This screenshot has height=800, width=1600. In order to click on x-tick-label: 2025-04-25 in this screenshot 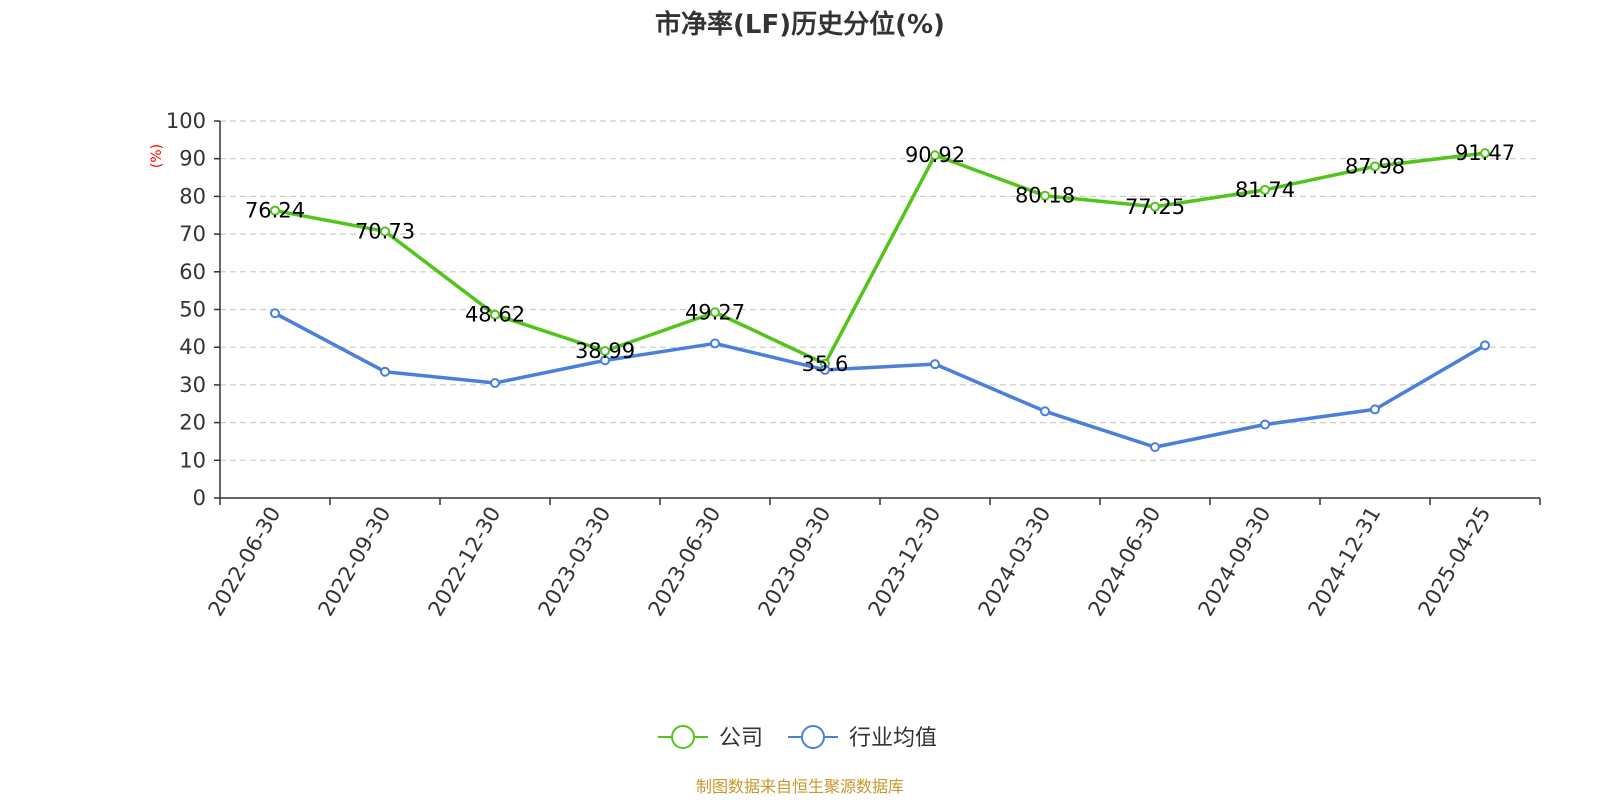, I will do `click(1455, 562)`.